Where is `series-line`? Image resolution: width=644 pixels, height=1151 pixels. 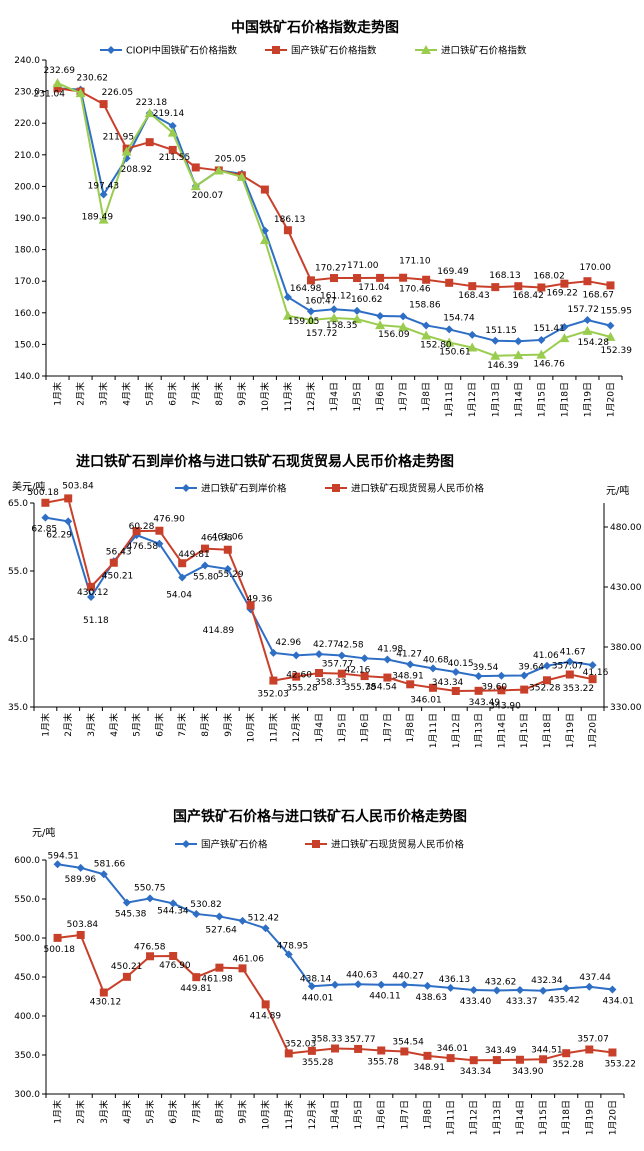 series-line is located at coordinates (319, 594).